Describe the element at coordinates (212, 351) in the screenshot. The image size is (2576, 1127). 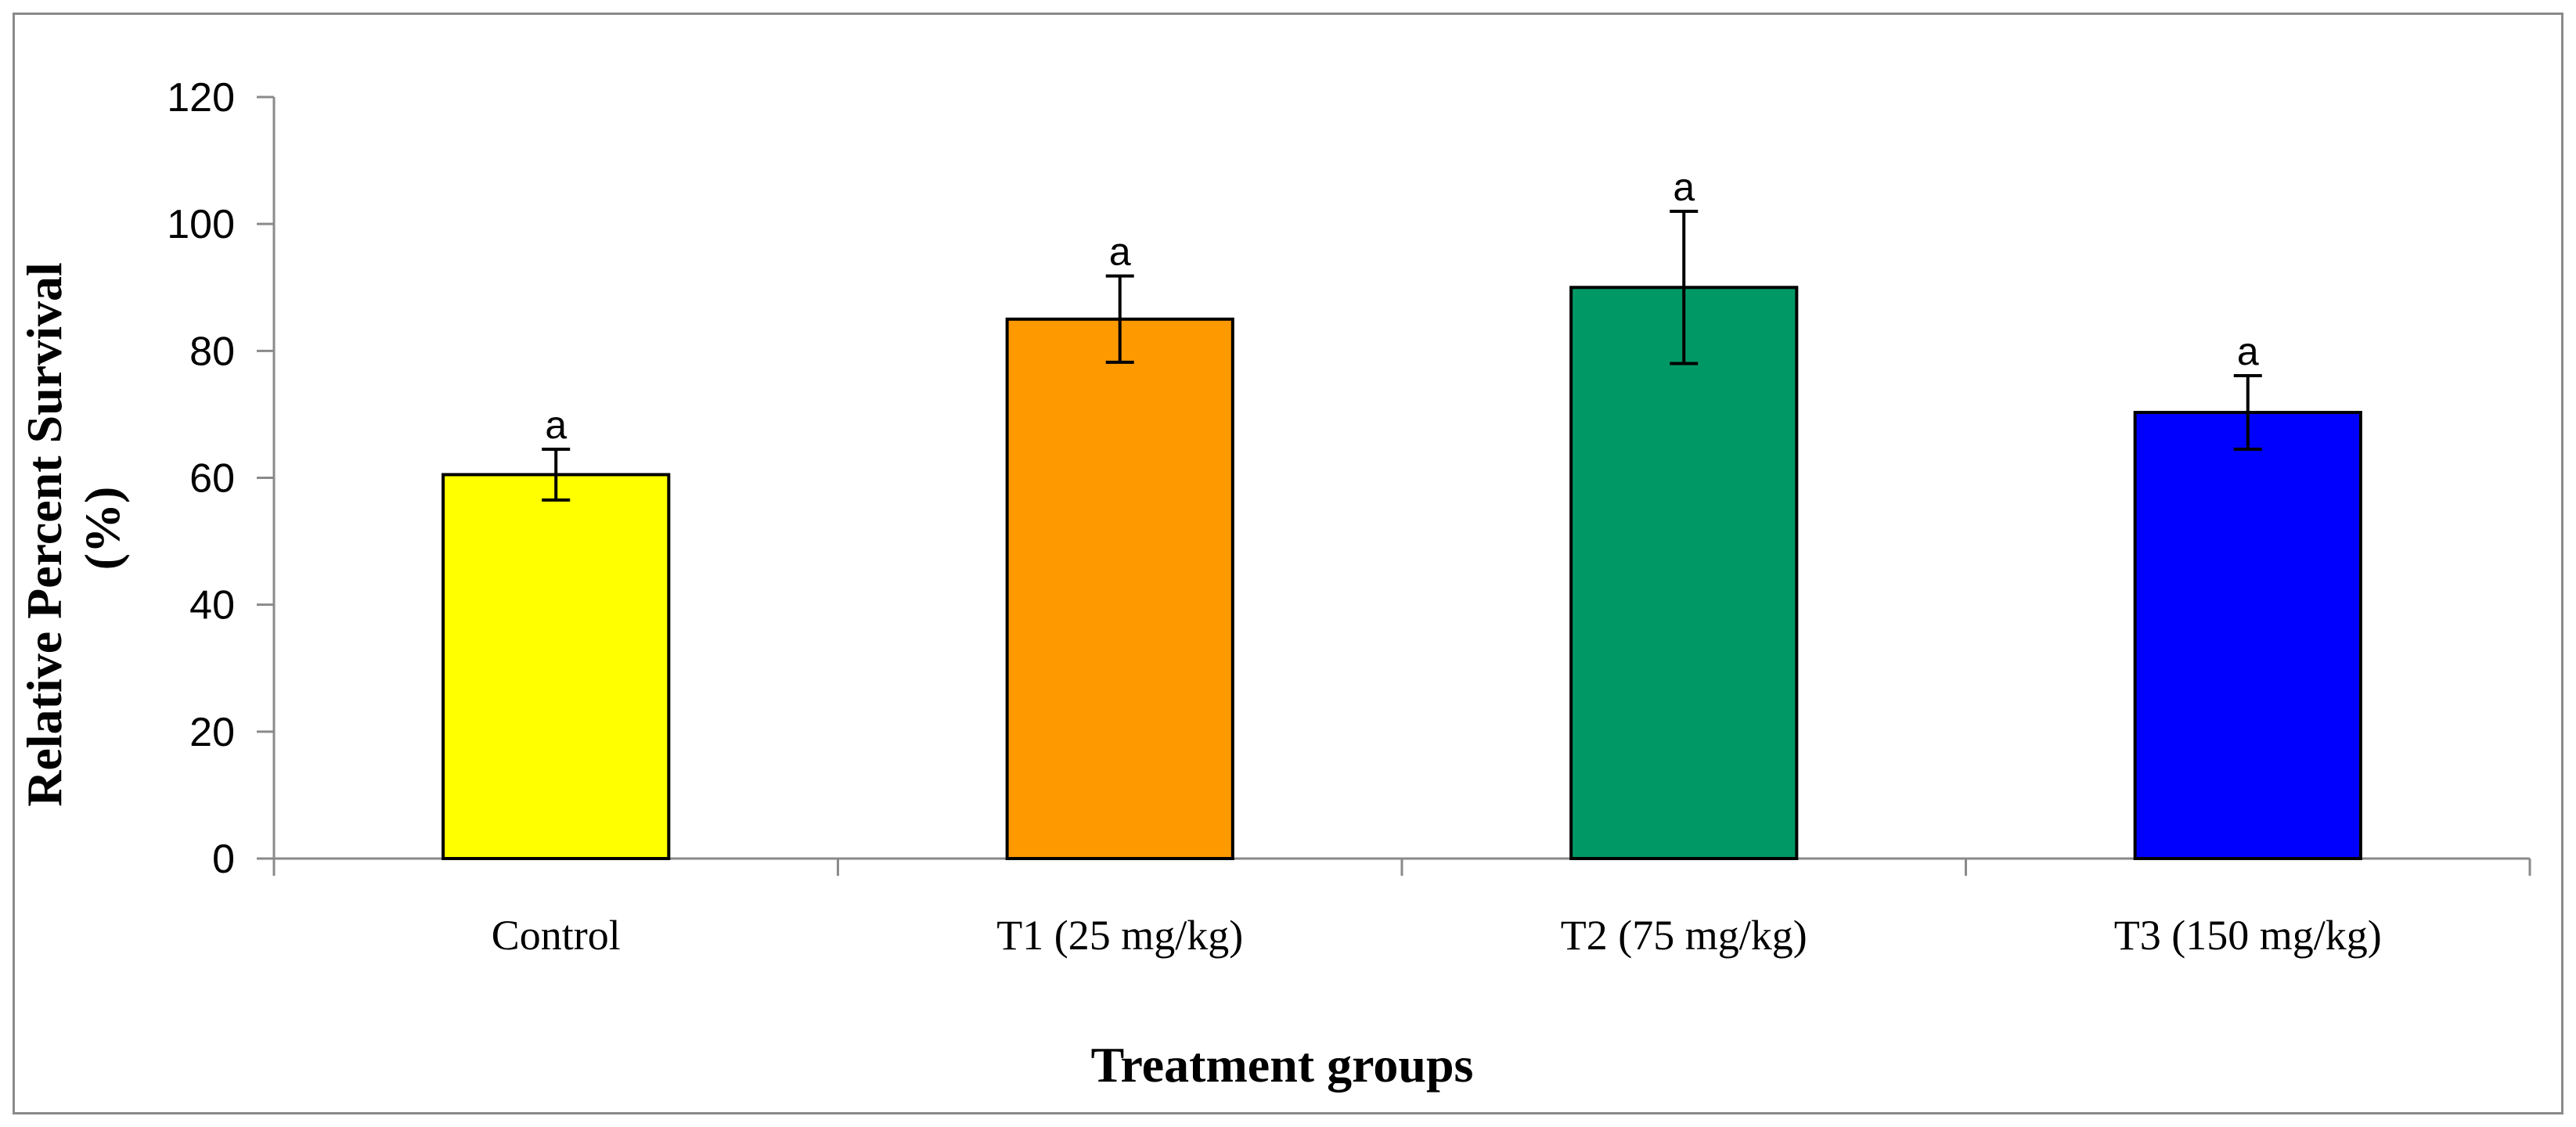
I see `y-tick-label: 80` at that location.